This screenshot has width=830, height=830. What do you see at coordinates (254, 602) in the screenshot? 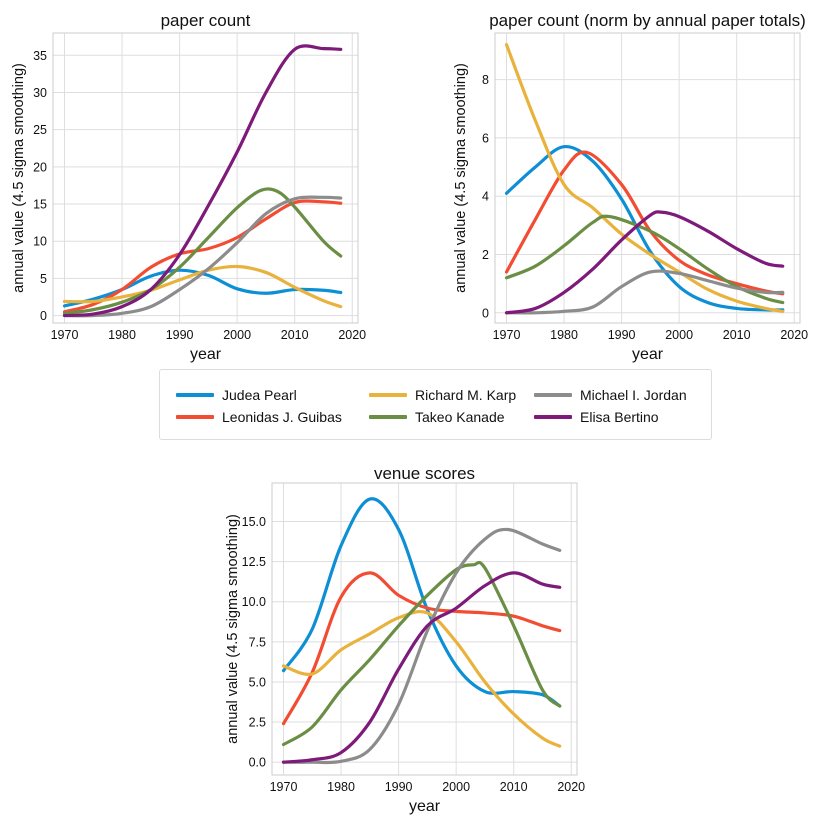
I see `y-tick-label: 10.0` at bounding box center [254, 602].